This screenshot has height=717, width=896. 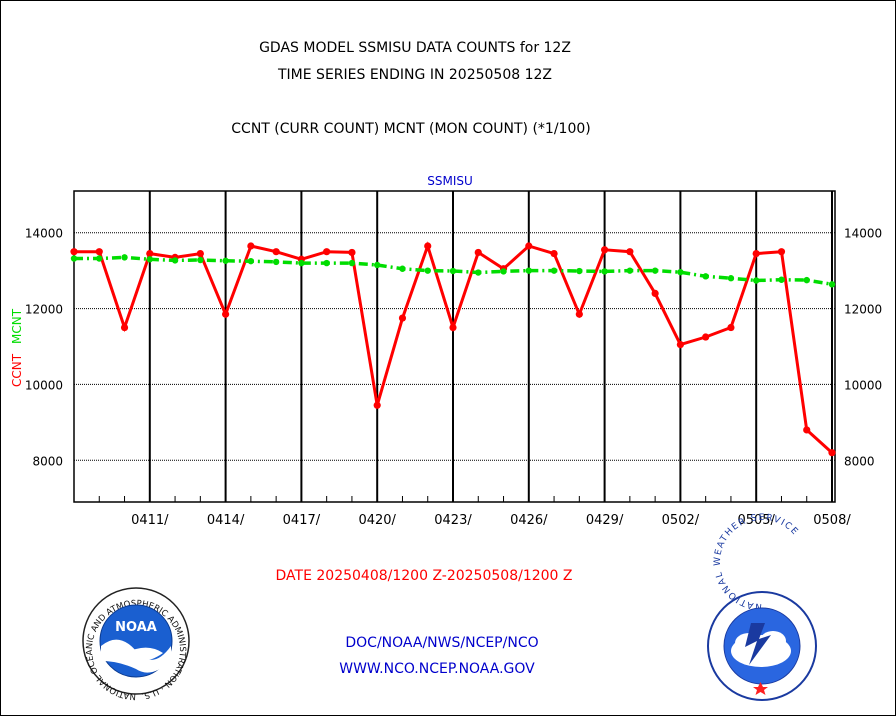 I want to click on footer-link-doc: DOC/NOAA/NWS/NCEP/NCO, so click(x=441, y=643).